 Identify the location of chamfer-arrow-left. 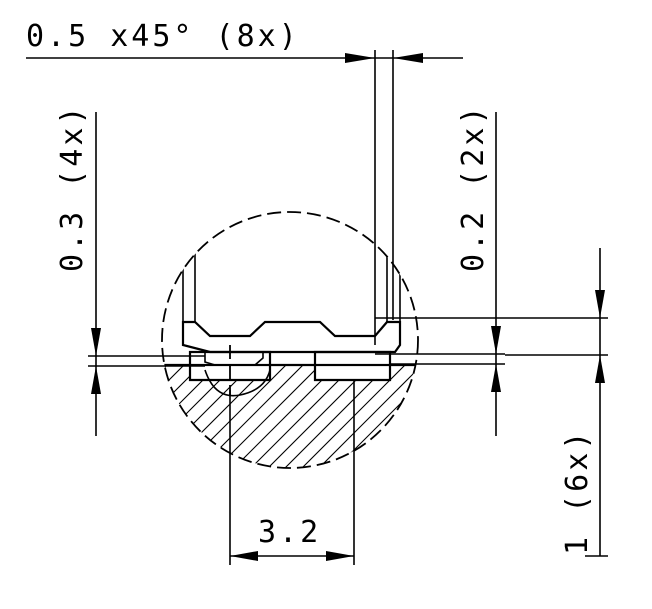
(360, 58).